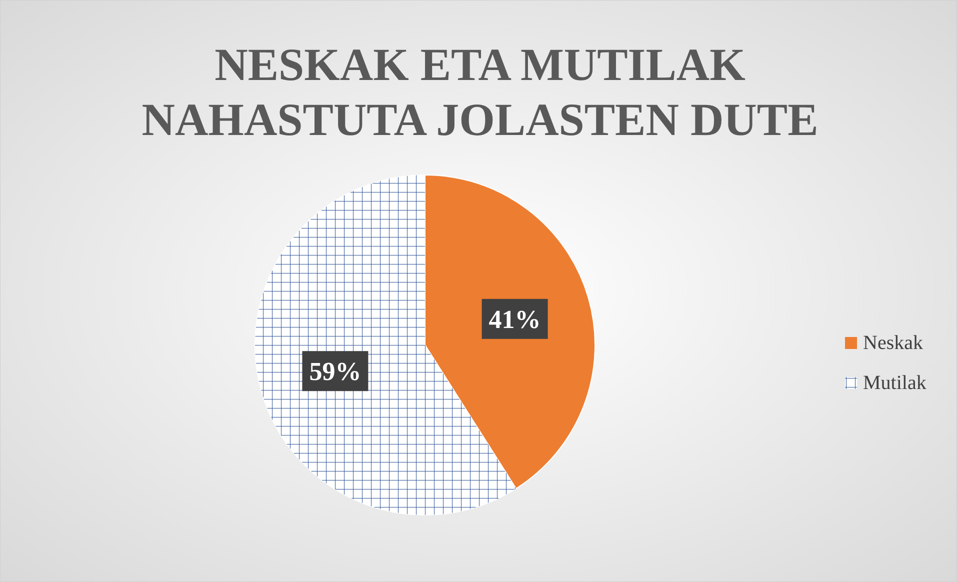  I want to click on legend-label: Mutilak, so click(894, 383).